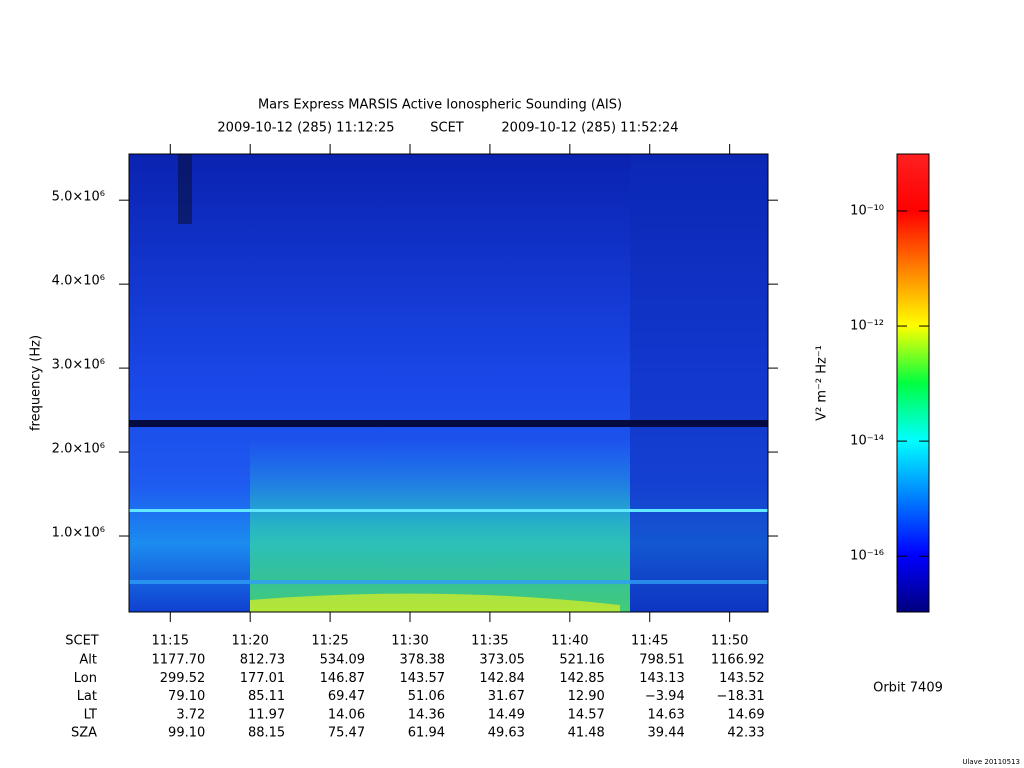 Image resolution: width=1024 pixels, height=768 pixels. What do you see at coordinates (729, 641) in the screenshot?
I see `x-tick-label: 11:50` at bounding box center [729, 641].